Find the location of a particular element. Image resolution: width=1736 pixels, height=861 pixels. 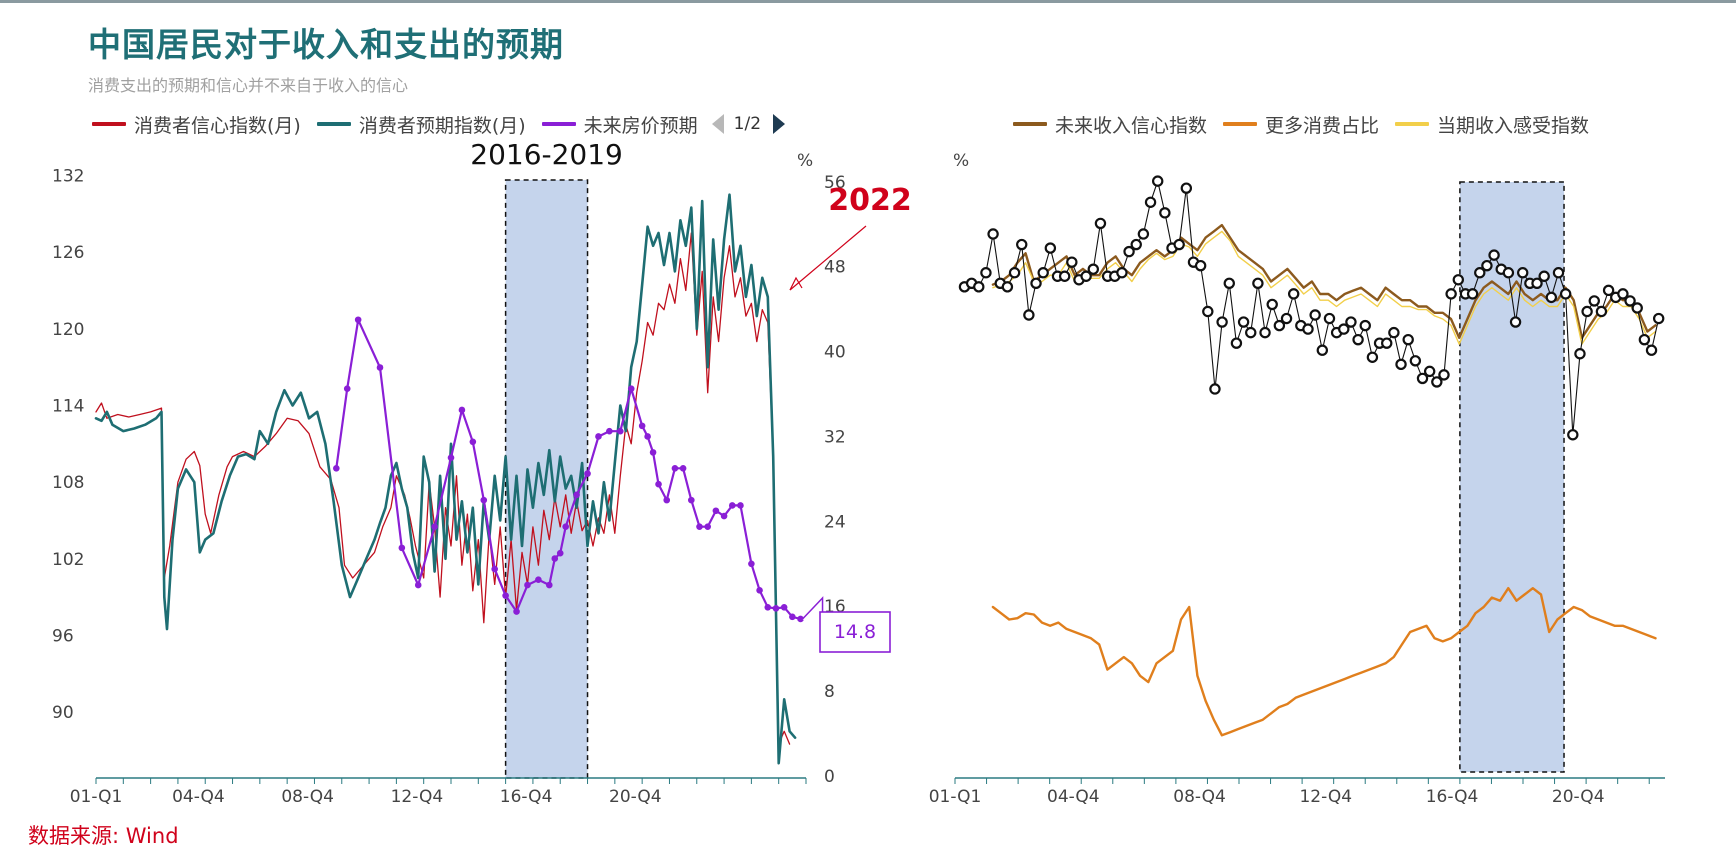

legend-swatch-income-confidence is located at coordinates (1030, 124).